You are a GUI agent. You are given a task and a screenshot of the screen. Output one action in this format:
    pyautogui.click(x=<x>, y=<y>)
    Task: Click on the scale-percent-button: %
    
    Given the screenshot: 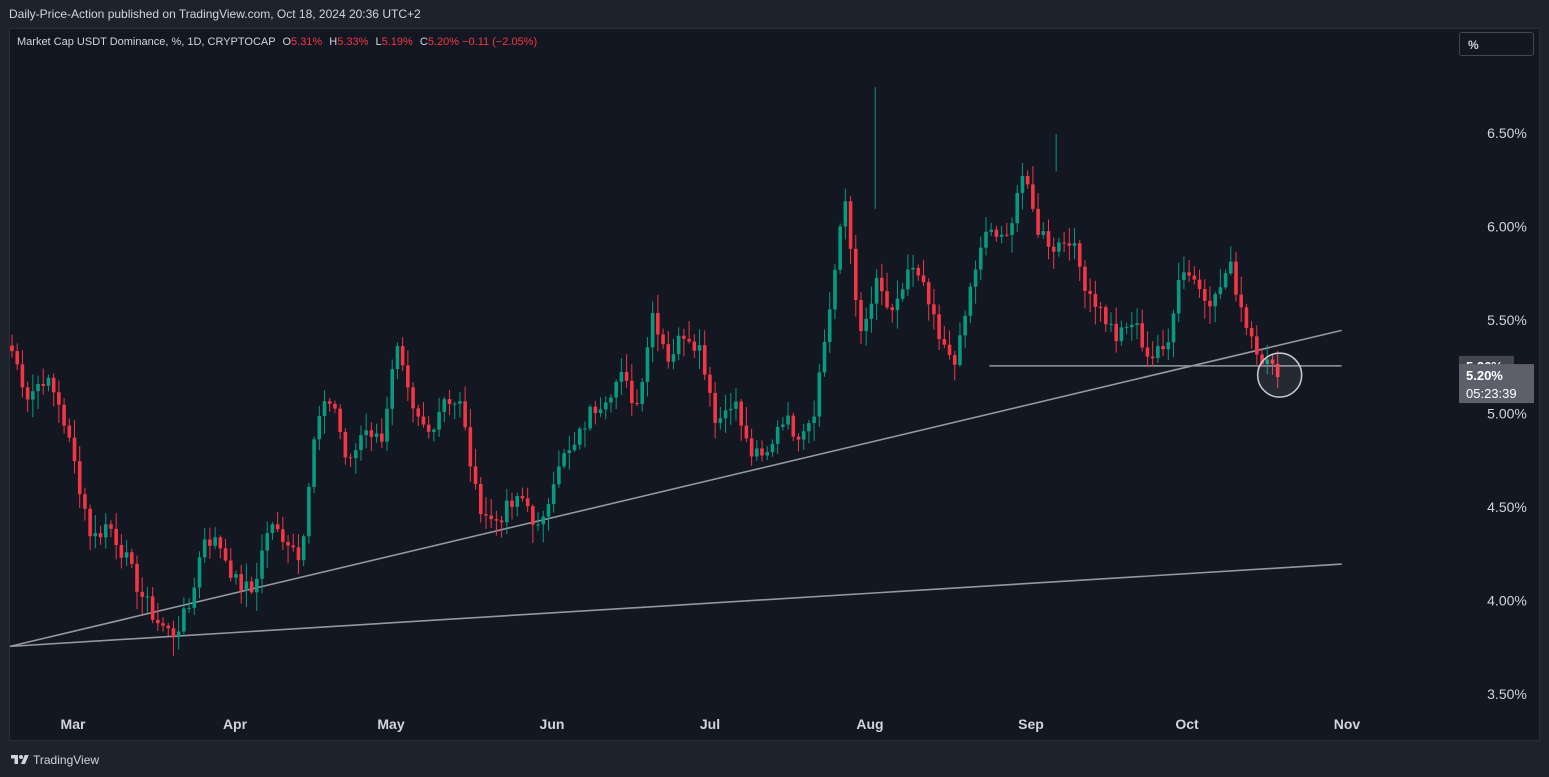 What is the action you would take?
    pyautogui.click(x=1496, y=44)
    